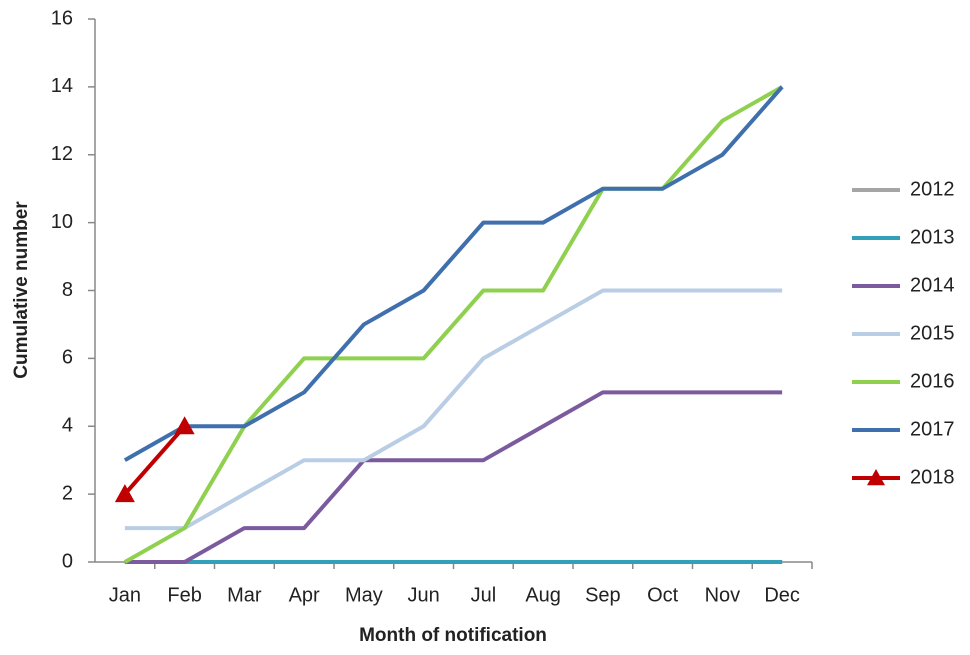 Image resolution: width=970 pixels, height=655 pixels. I want to click on y-tick-label: 4, so click(67, 426).